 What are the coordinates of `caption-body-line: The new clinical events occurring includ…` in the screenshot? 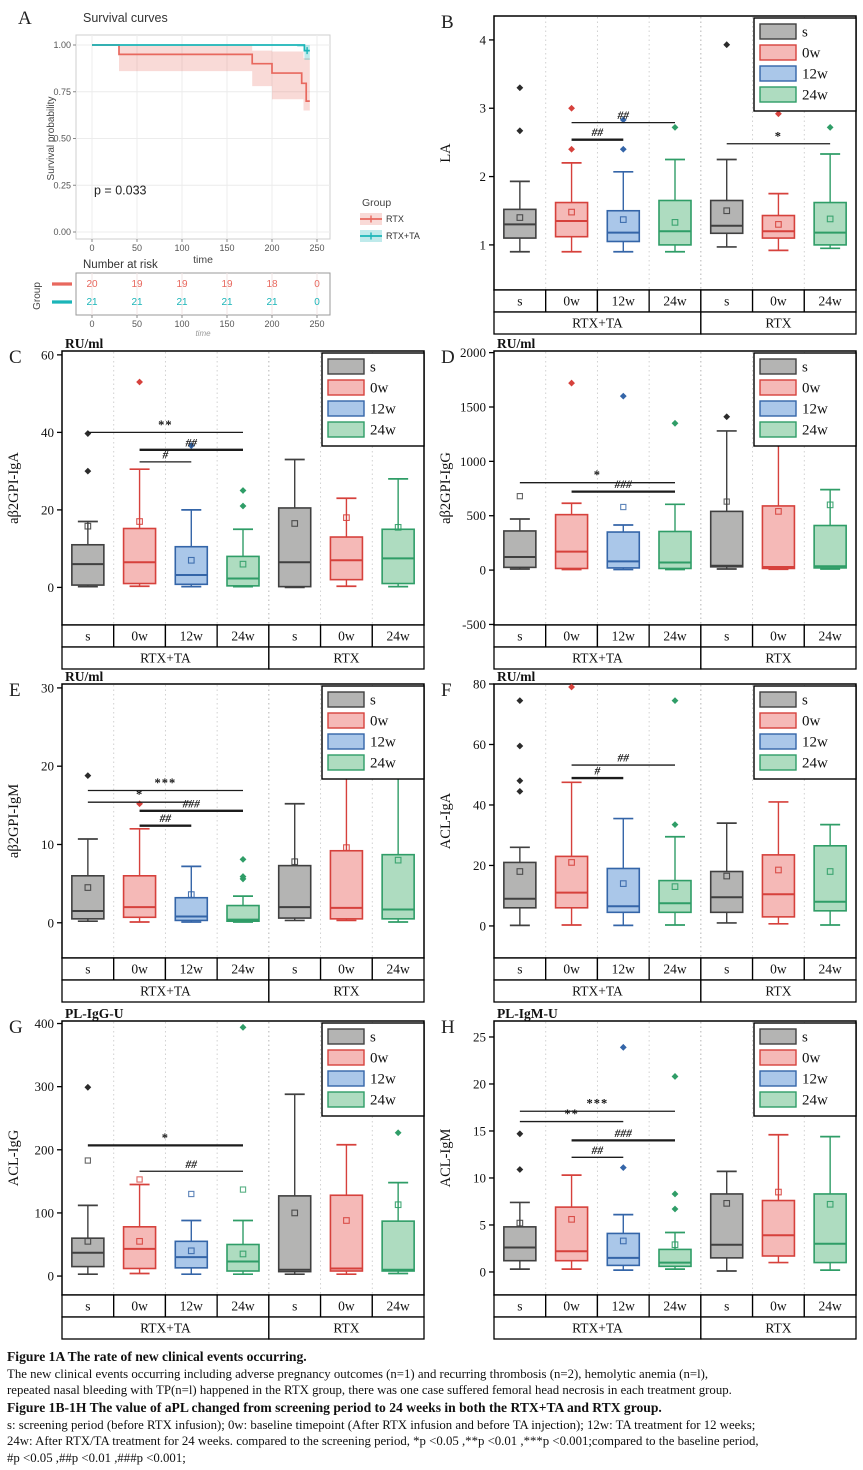 It's located at (358, 1373).